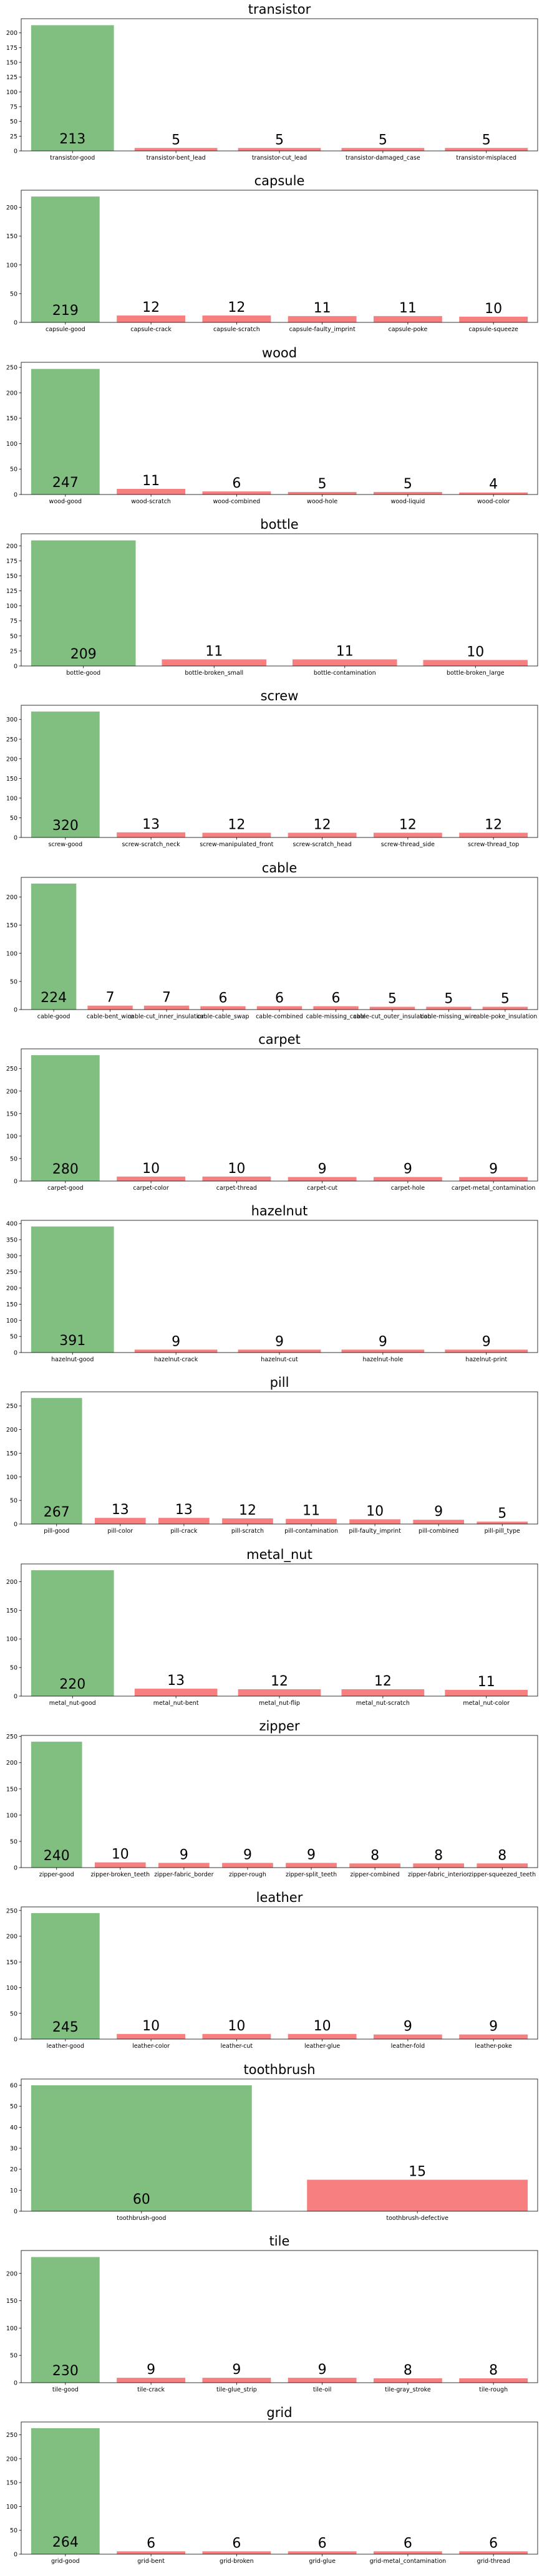 The height and width of the screenshot is (2576, 547). Describe the element at coordinates (322, 2389) in the screenshot. I see `x-tick-label: tile-oil` at that location.